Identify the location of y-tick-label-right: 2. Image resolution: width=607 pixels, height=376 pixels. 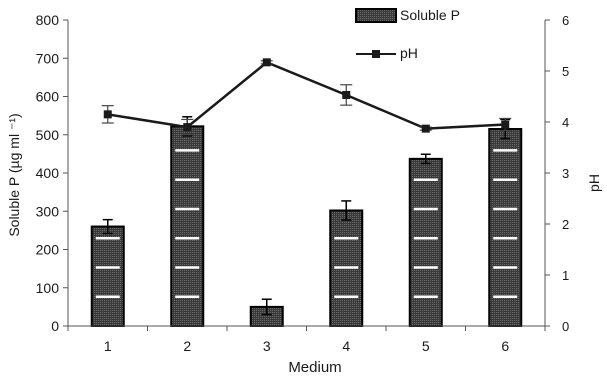
(565, 224).